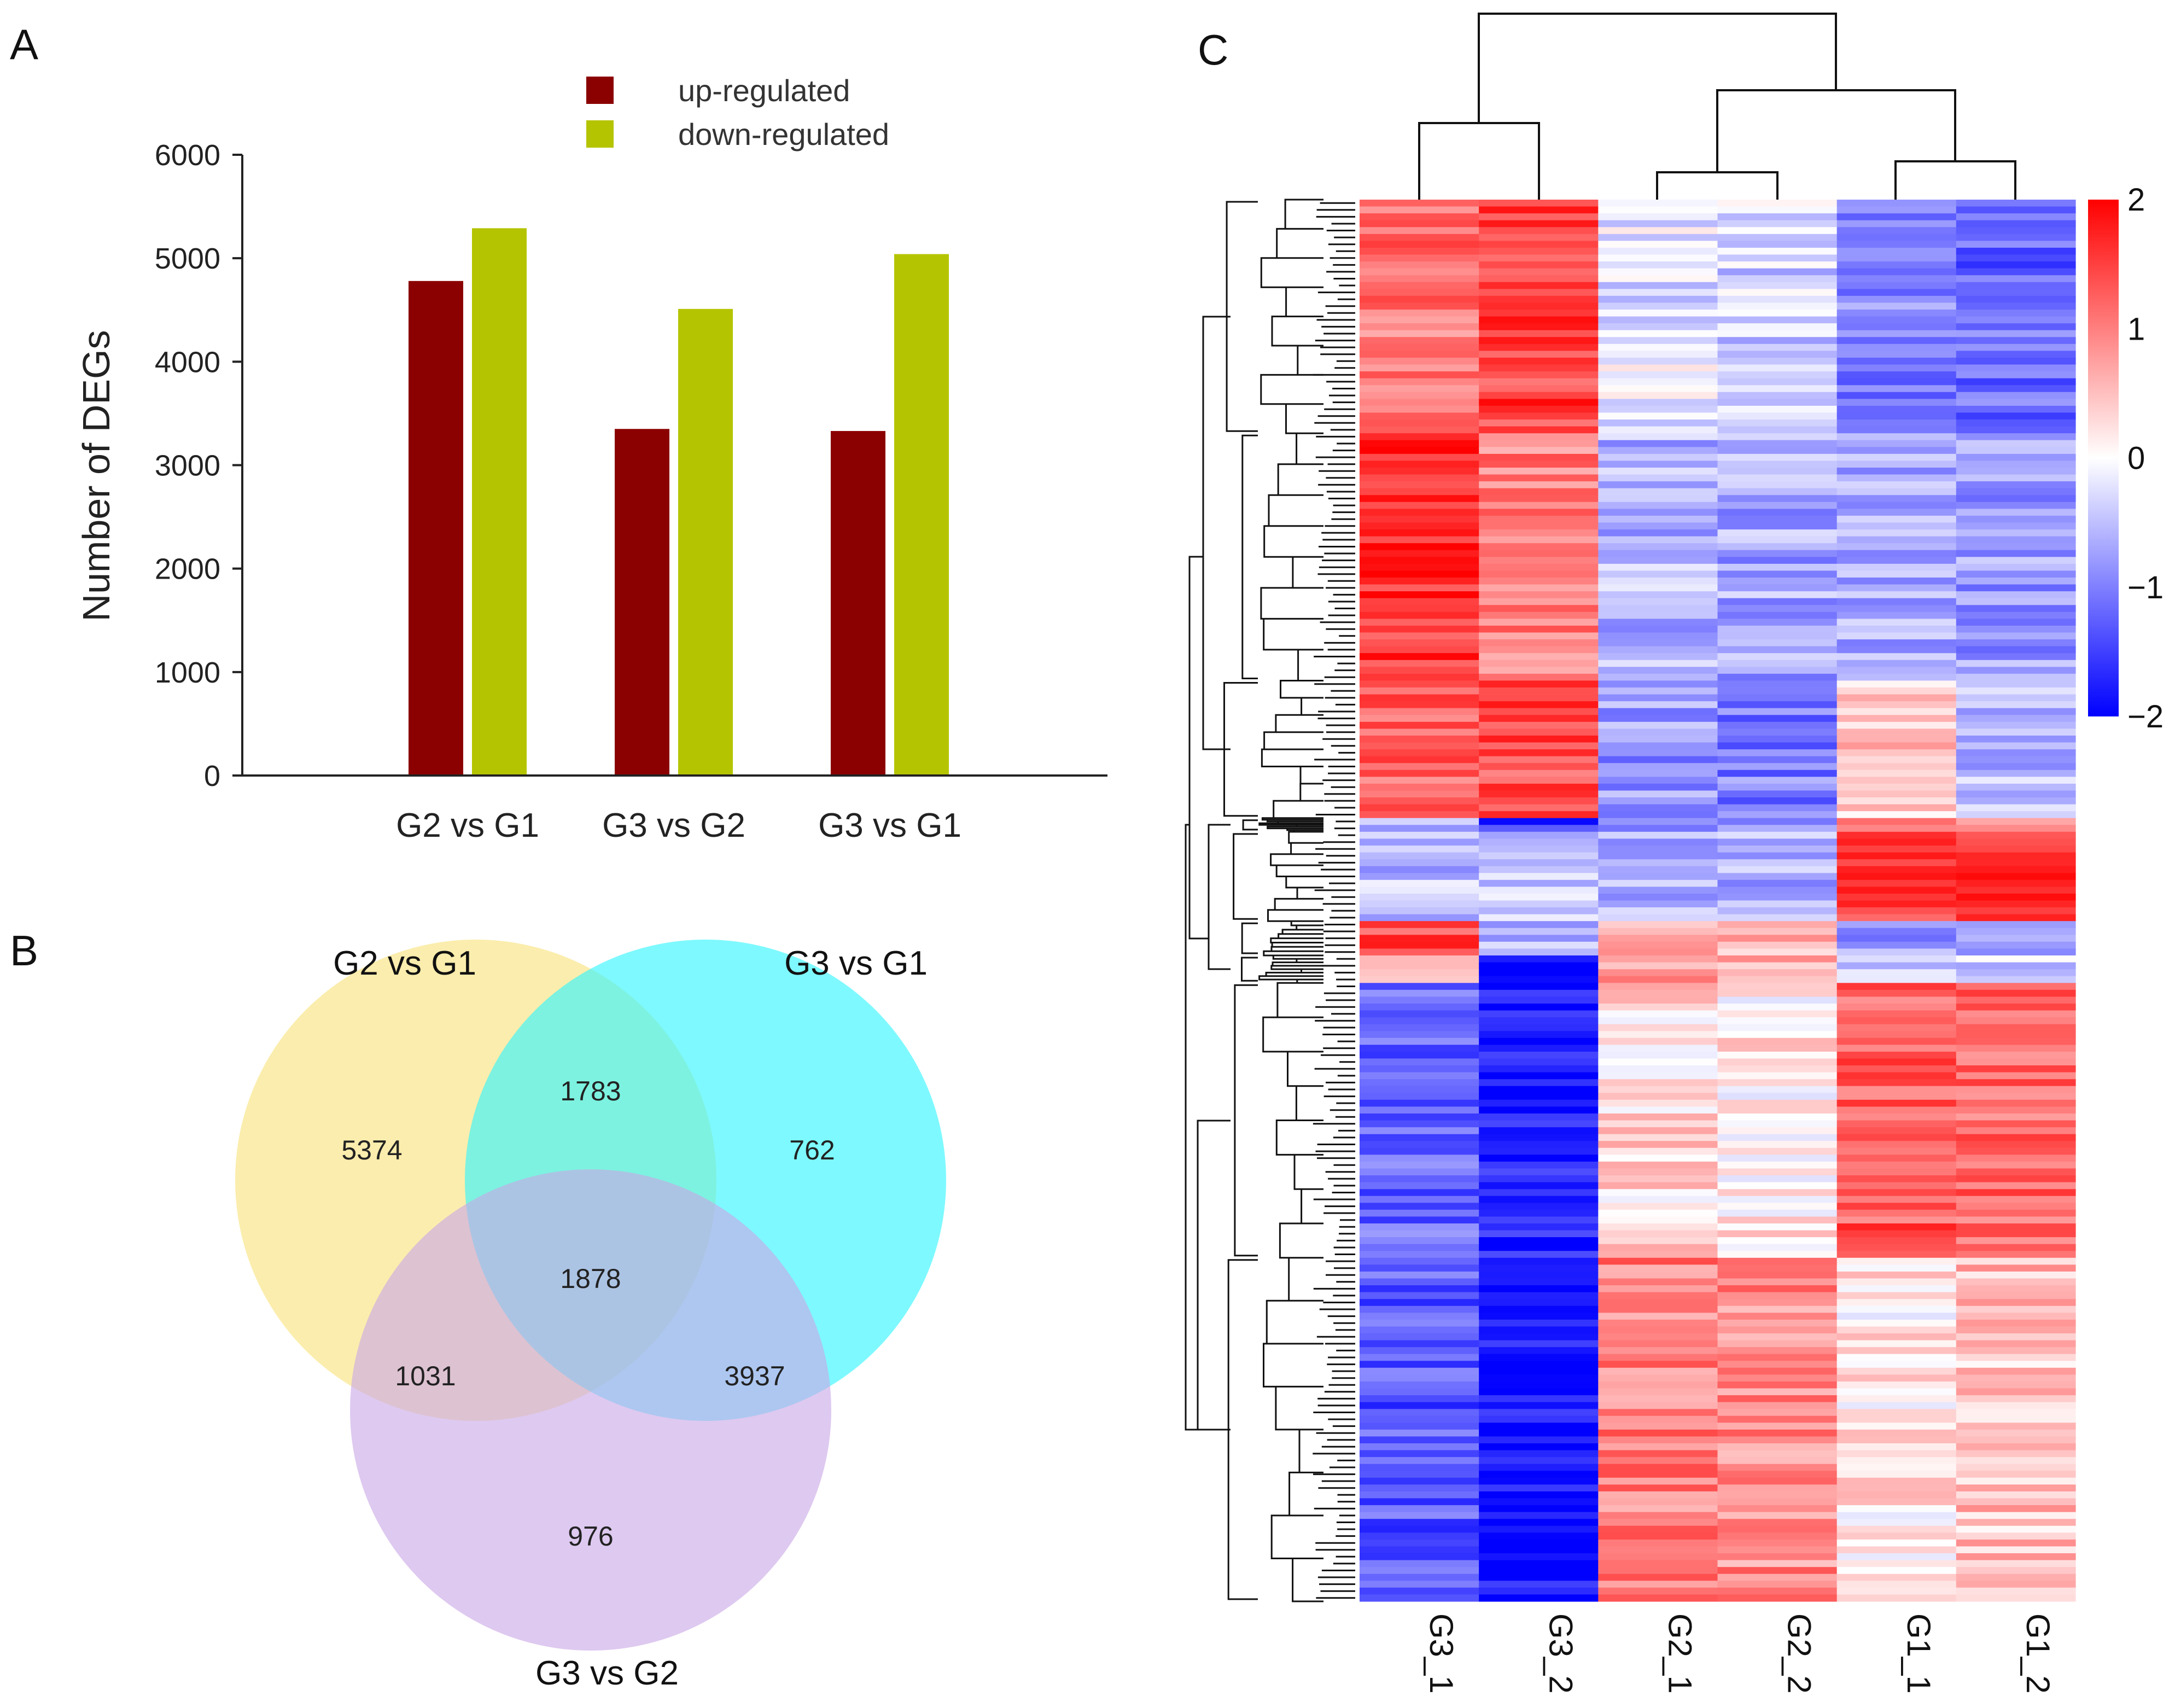 This screenshot has width=2175, height=1708. I want to click on y-tick-label: 4000, so click(187, 362).